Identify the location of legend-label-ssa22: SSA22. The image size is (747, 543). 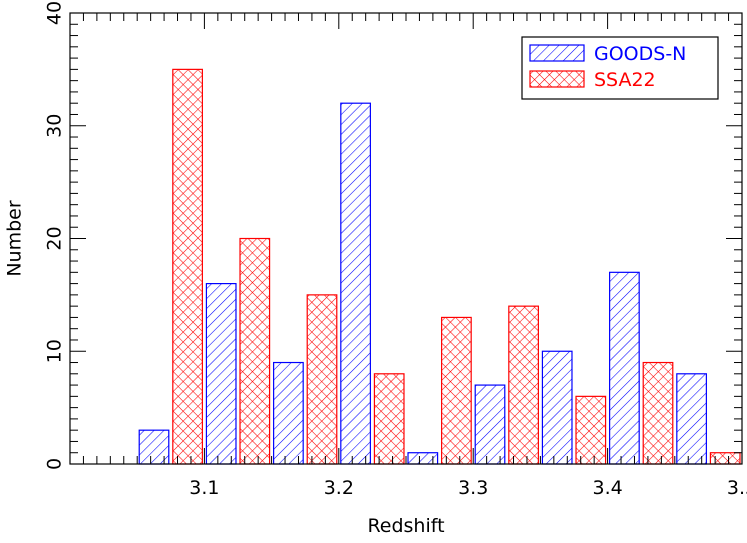
(625, 80).